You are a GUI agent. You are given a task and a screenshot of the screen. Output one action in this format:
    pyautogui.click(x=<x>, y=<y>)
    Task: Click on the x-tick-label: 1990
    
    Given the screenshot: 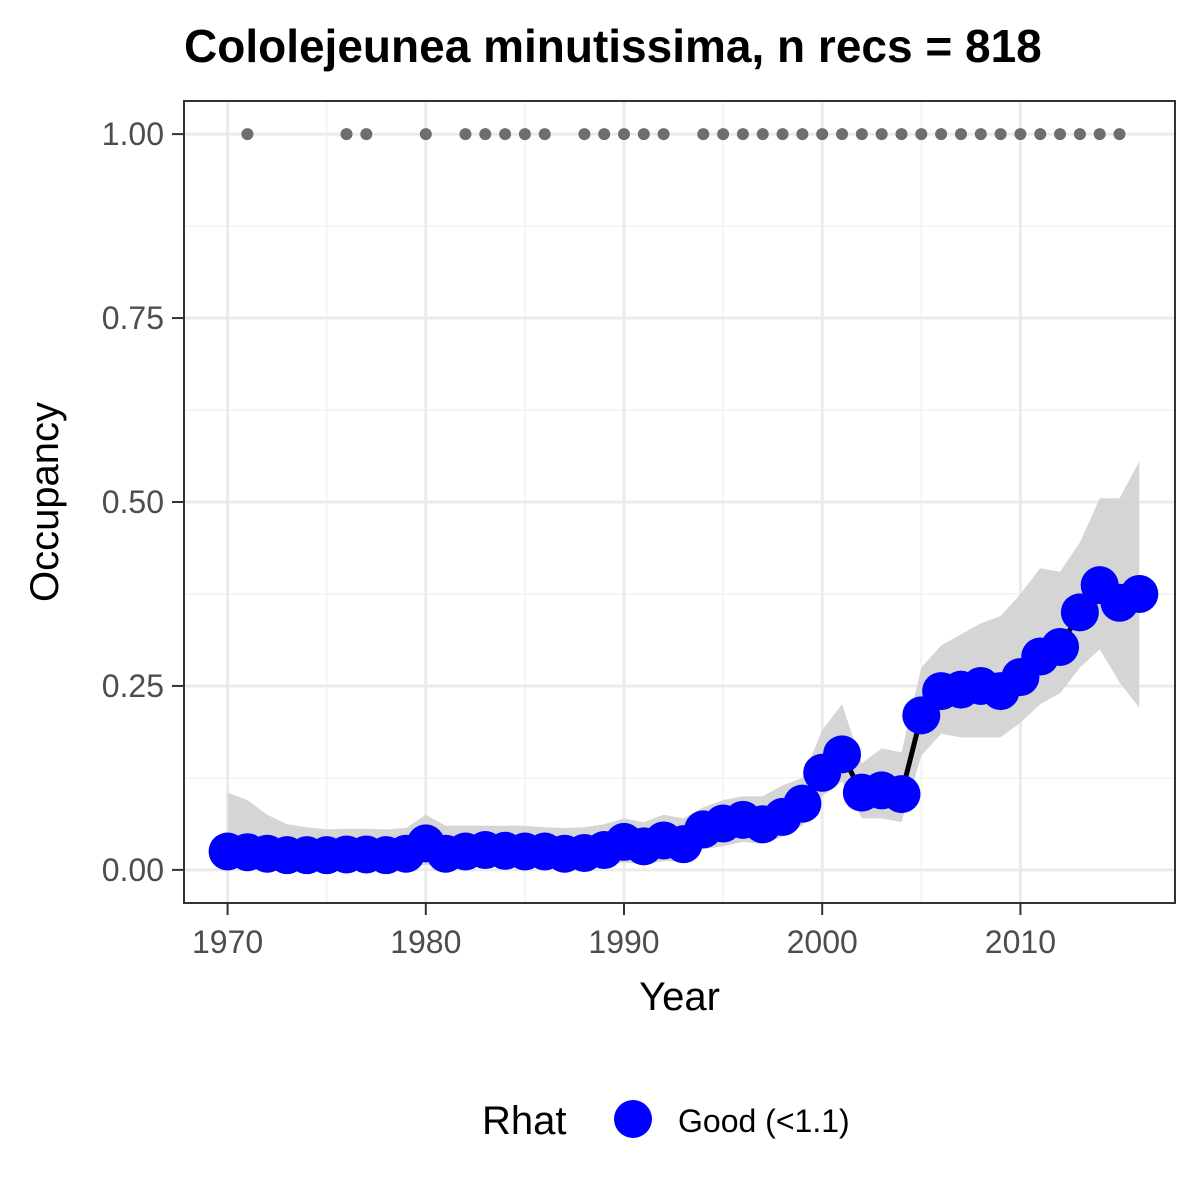 What is the action you would take?
    pyautogui.click(x=623, y=942)
    